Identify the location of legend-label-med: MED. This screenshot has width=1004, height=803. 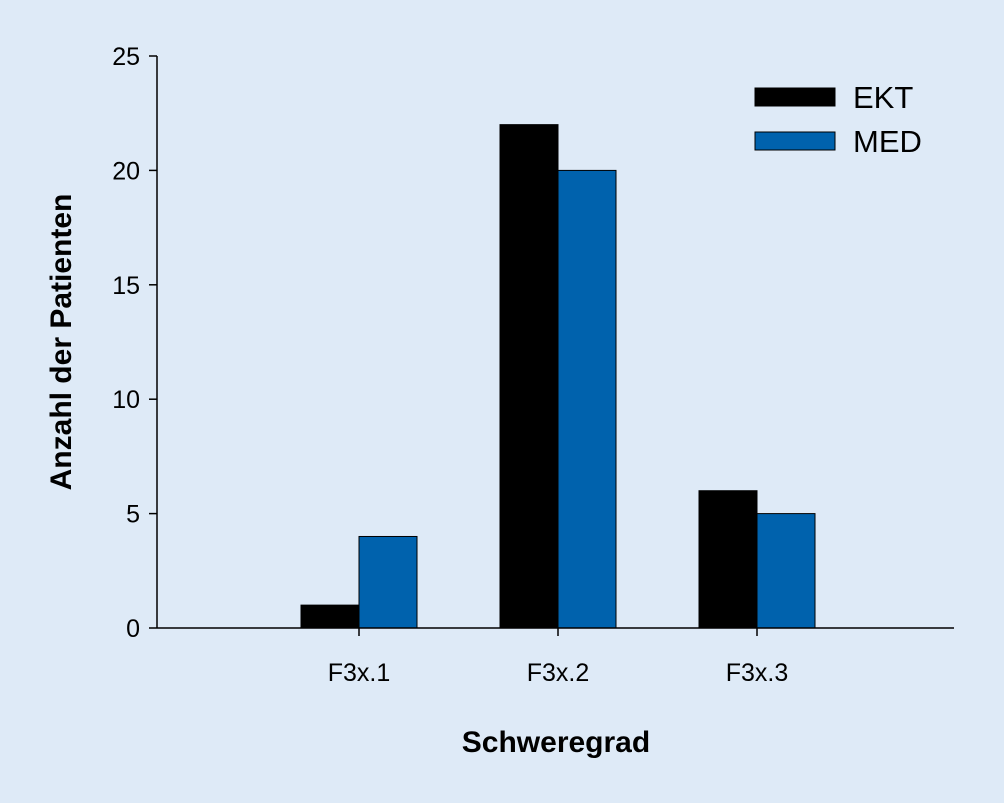
(887, 141).